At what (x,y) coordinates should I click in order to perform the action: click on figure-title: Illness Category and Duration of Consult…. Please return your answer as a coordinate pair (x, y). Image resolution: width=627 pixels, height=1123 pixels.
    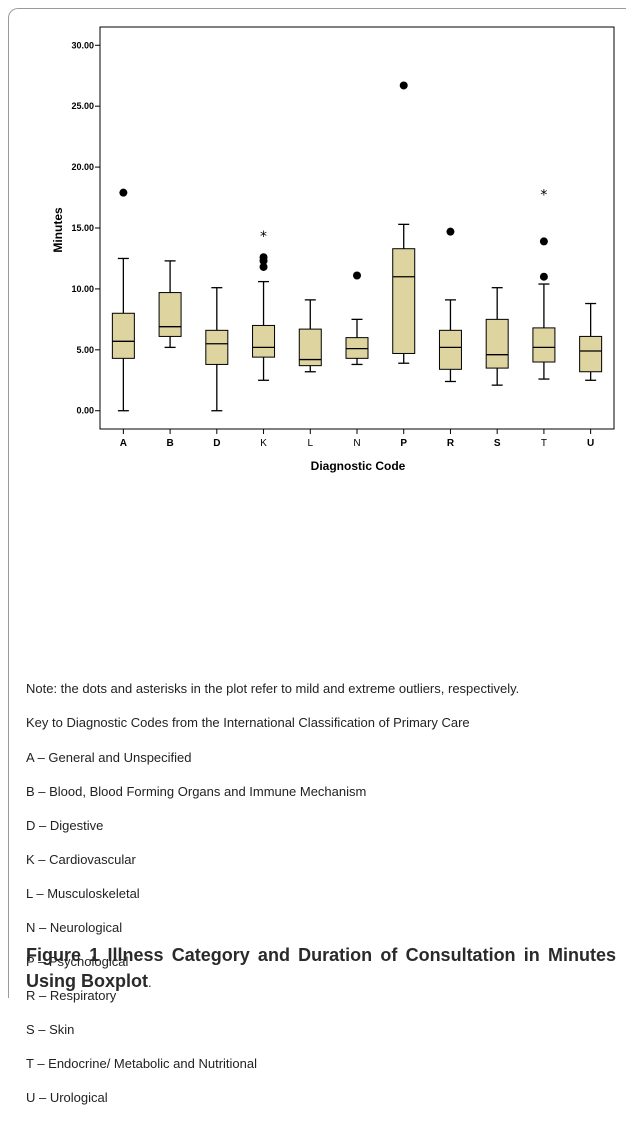
    Looking at the image, I should click on (321, 968).